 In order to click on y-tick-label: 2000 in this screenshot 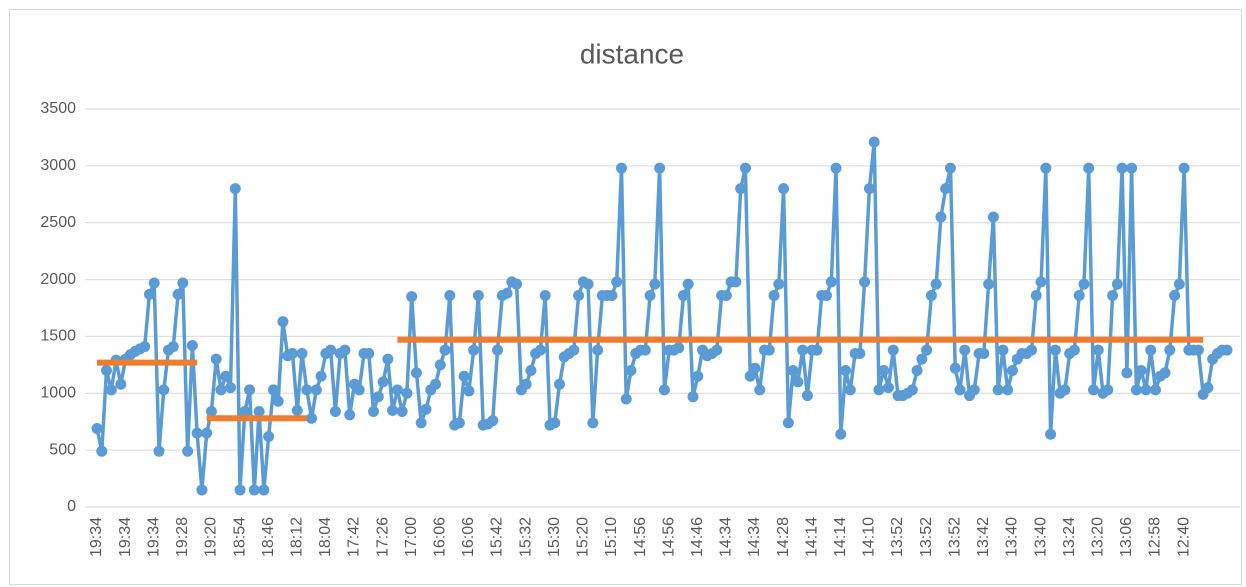, I will do `click(58, 279)`.